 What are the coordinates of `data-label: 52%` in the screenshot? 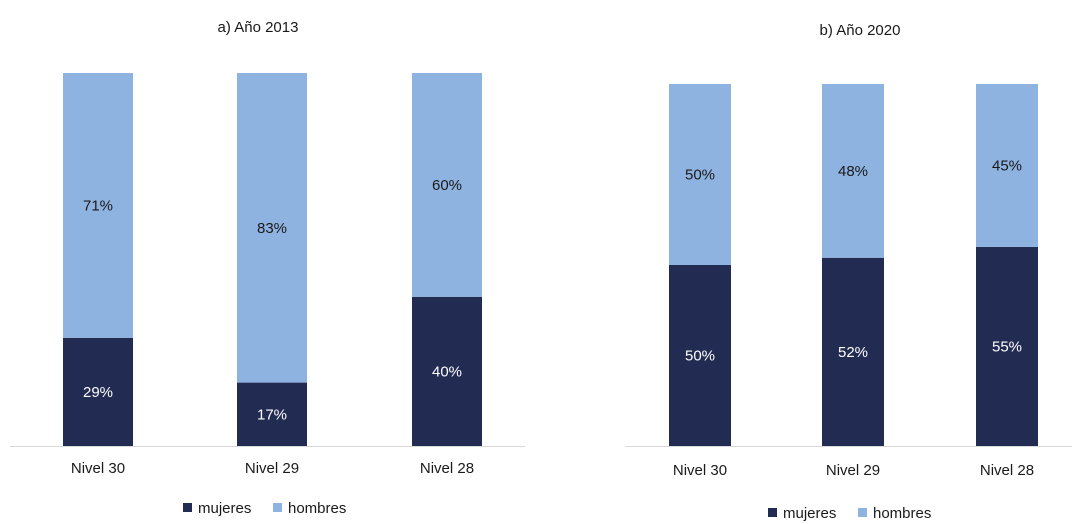 It's located at (853, 352).